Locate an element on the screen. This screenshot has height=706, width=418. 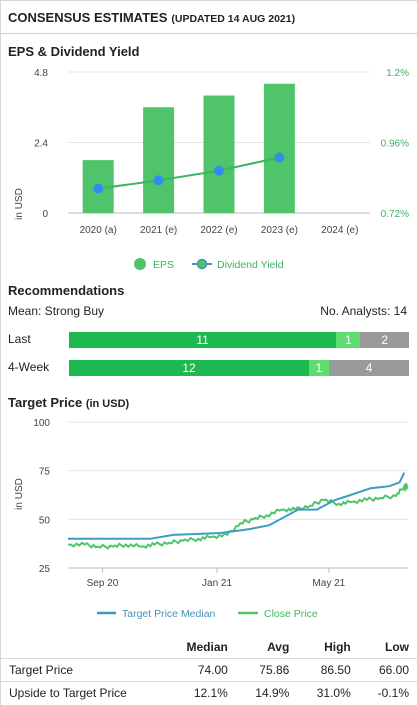
eps-x-tick: 2020 (a) is located at coordinates (98, 230).